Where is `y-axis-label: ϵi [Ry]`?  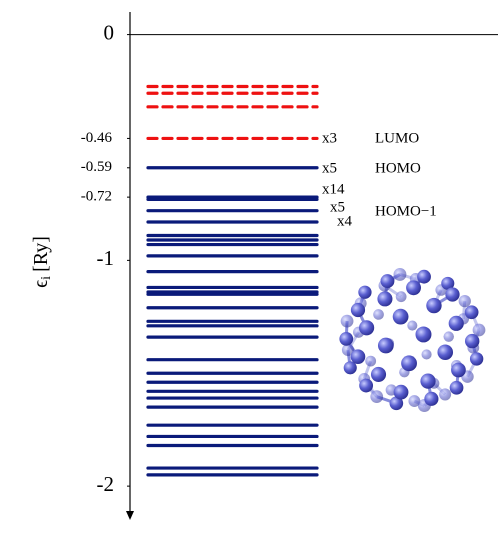 y-axis-label: ϵi [Ry] is located at coordinates (42, 262).